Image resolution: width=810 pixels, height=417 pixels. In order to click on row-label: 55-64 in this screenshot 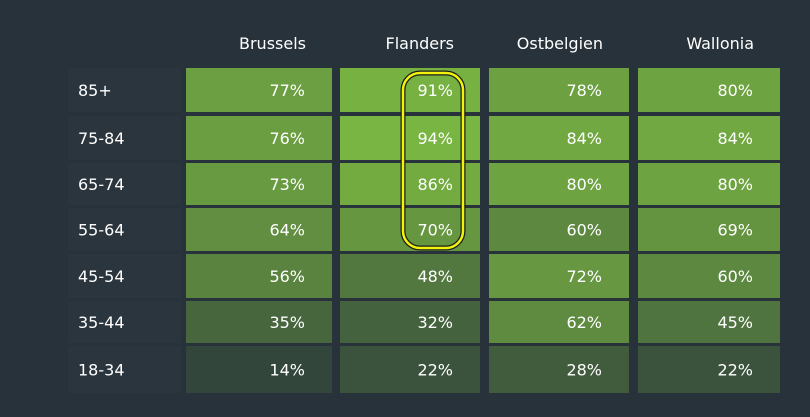, I will do `click(101, 230)`.